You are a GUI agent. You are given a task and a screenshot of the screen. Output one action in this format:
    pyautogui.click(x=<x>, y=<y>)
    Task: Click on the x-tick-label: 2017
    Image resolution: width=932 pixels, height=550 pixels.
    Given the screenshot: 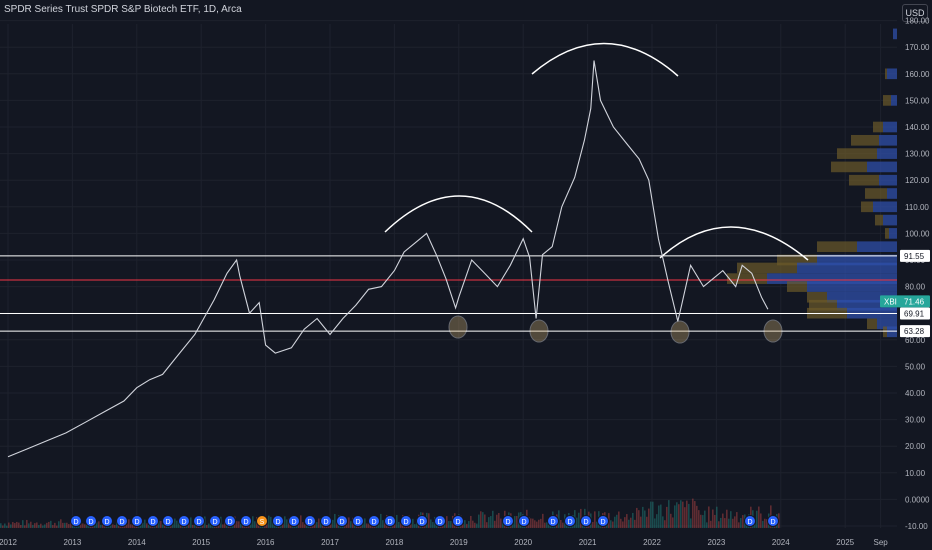 What is the action you would take?
    pyautogui.click(x=330, y=542)
    